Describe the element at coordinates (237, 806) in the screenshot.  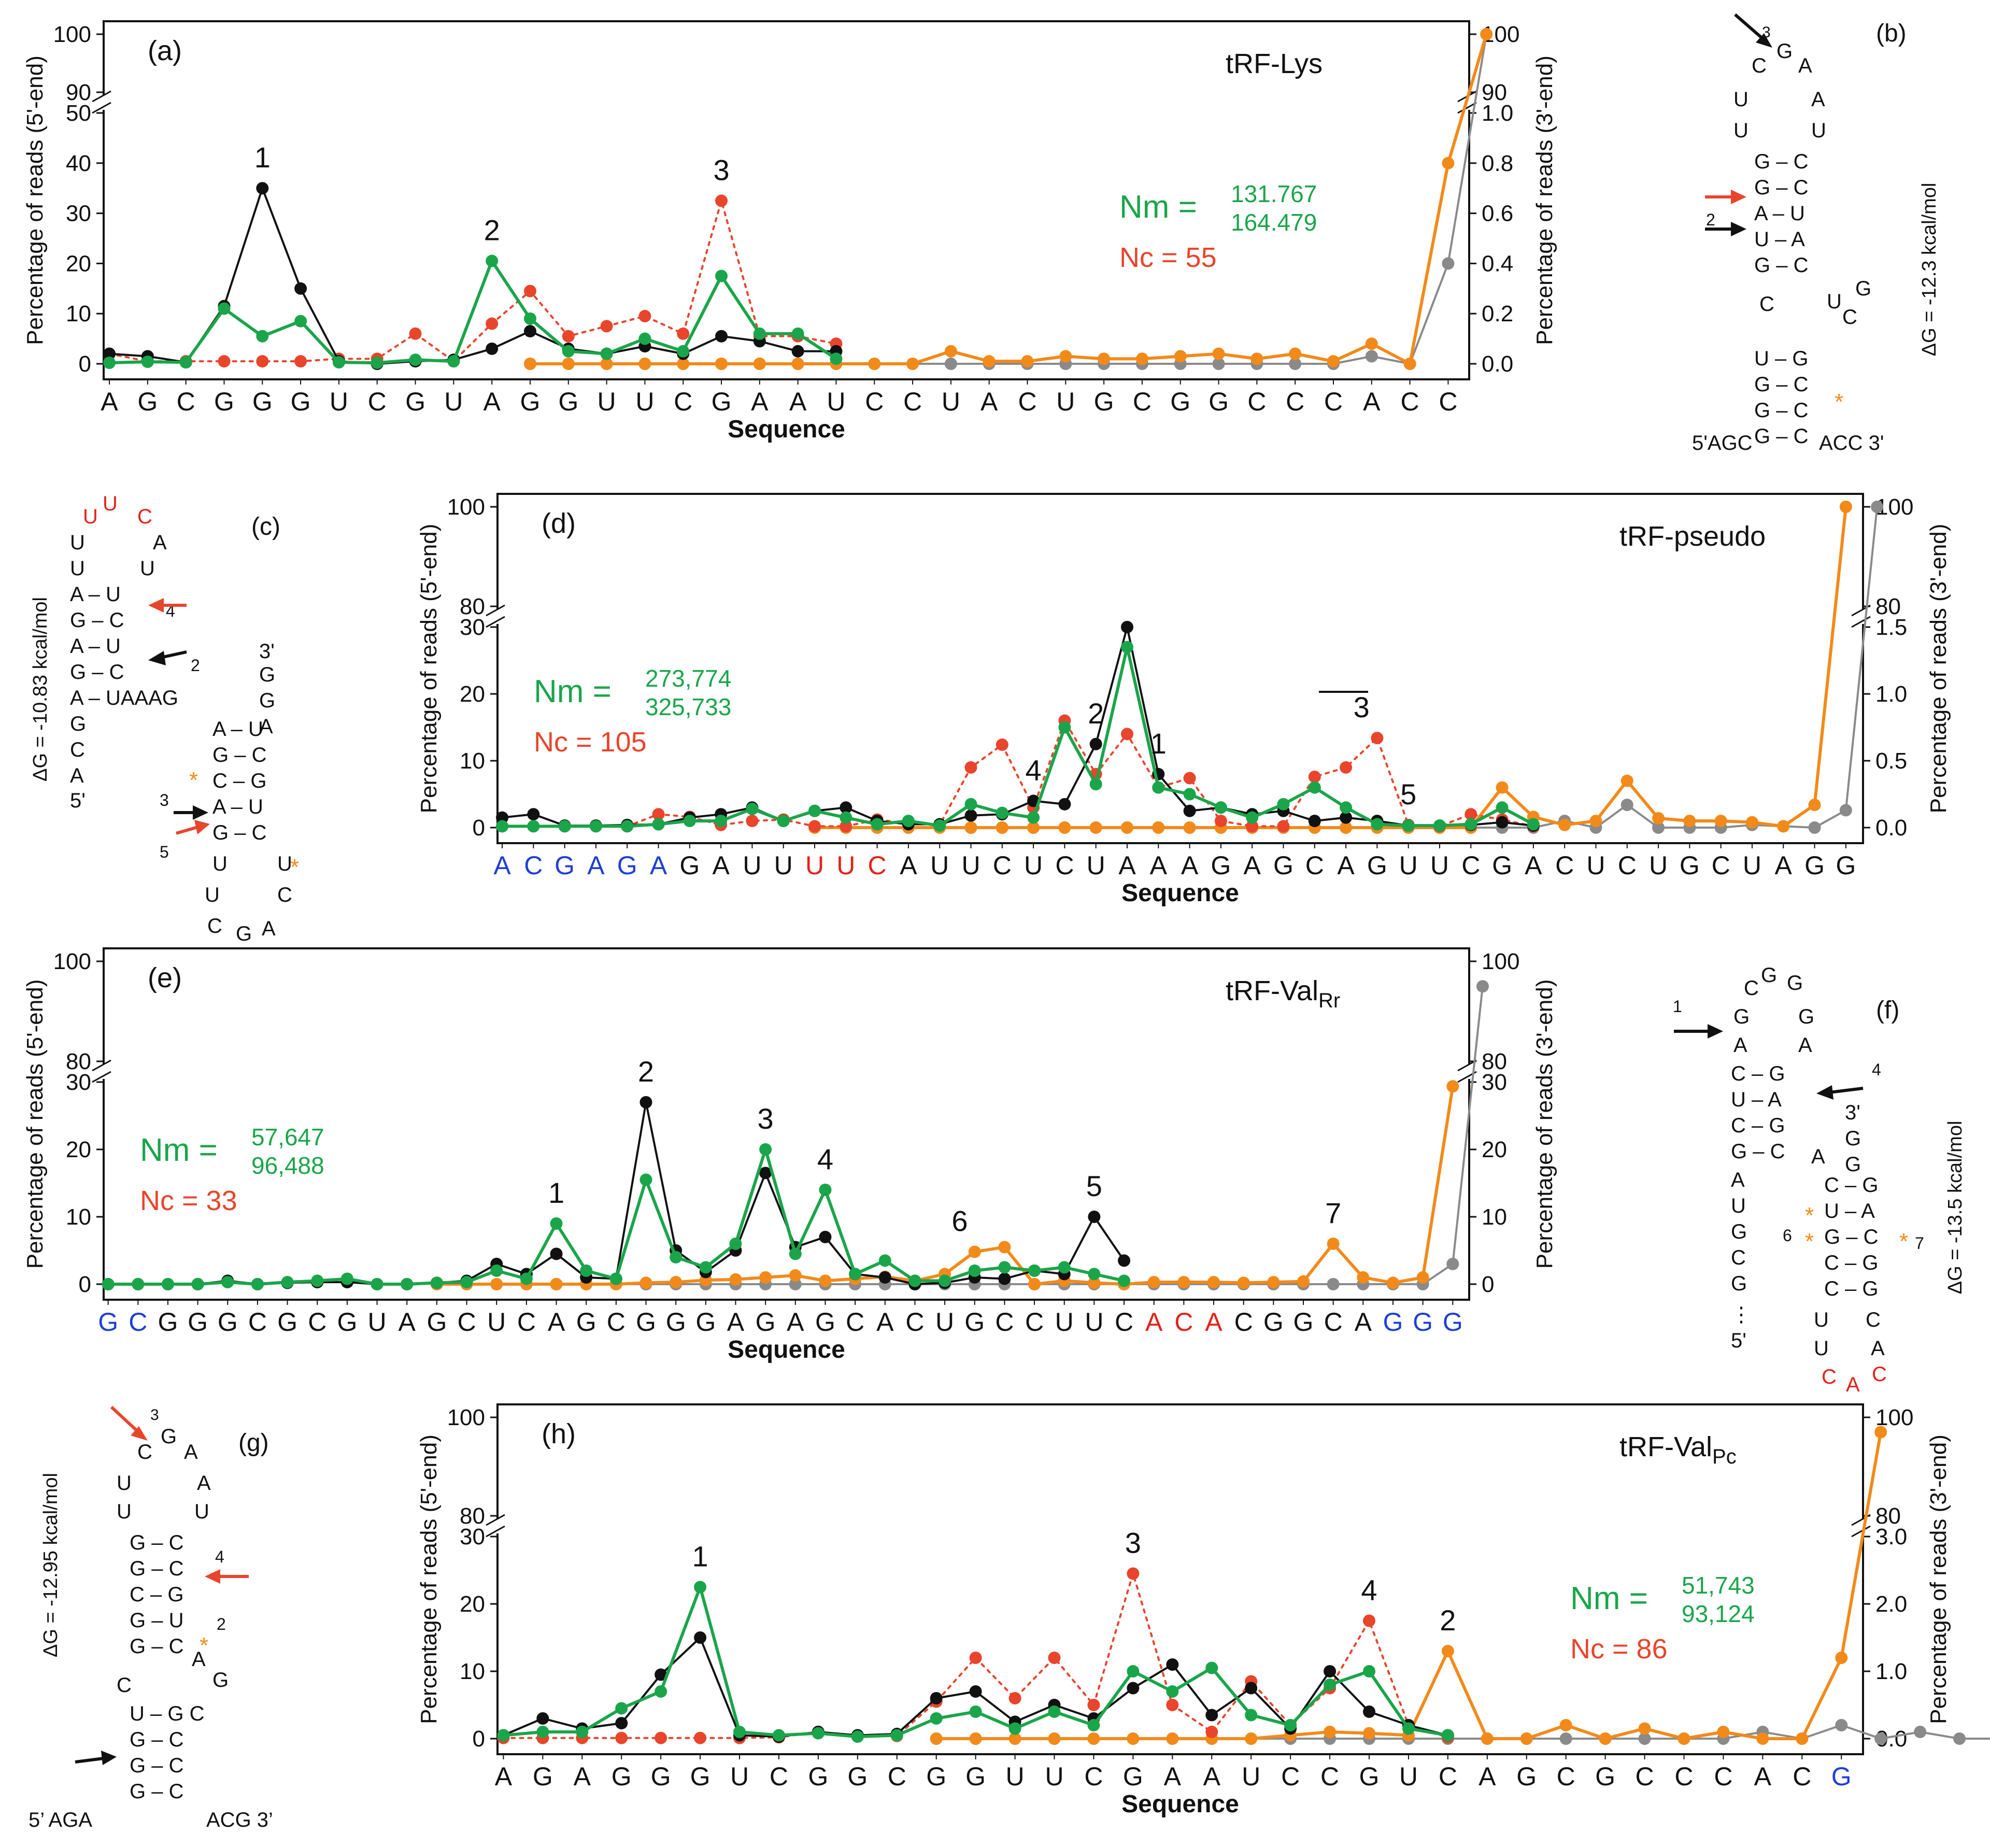
I see `svg-text: A – U` at that location.